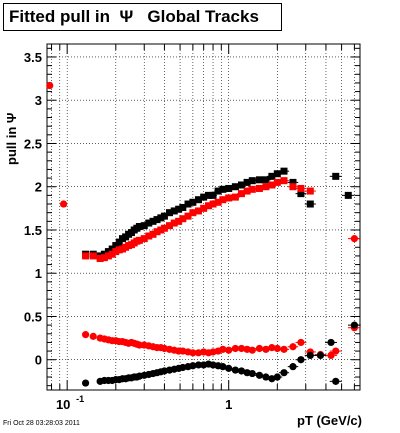 The width and height of the screenshot is (400, 433). What do you see at coordinates (63, 404) in the screenshot?
I see `x-tick-label: 10` at bounding box center [63, 404].